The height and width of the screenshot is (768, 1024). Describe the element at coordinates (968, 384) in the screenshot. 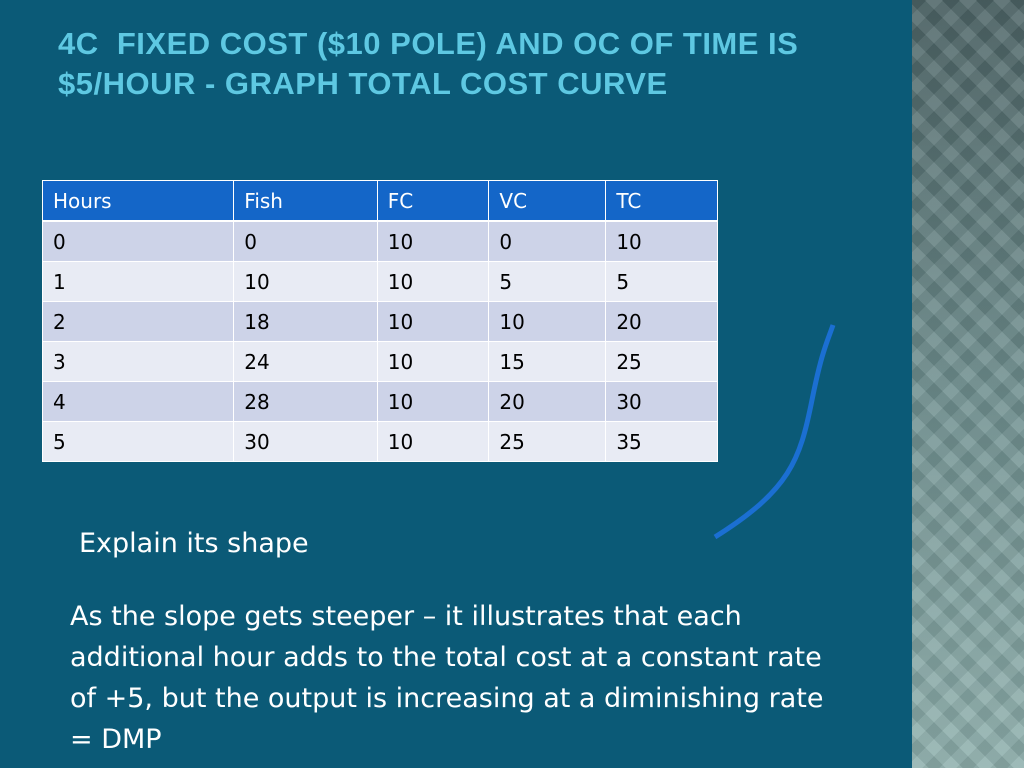

I see `decorative-strip` at that location.